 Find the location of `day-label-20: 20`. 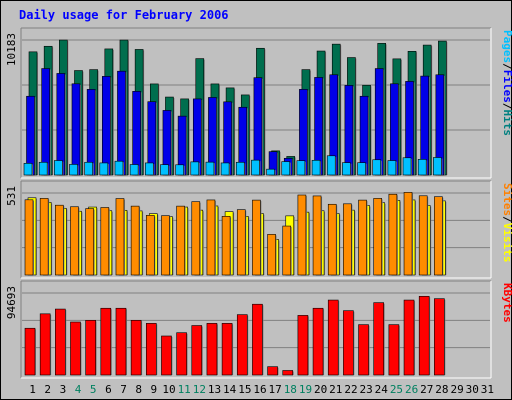

day-label-20: 20 is located at coordinates (320, 389).